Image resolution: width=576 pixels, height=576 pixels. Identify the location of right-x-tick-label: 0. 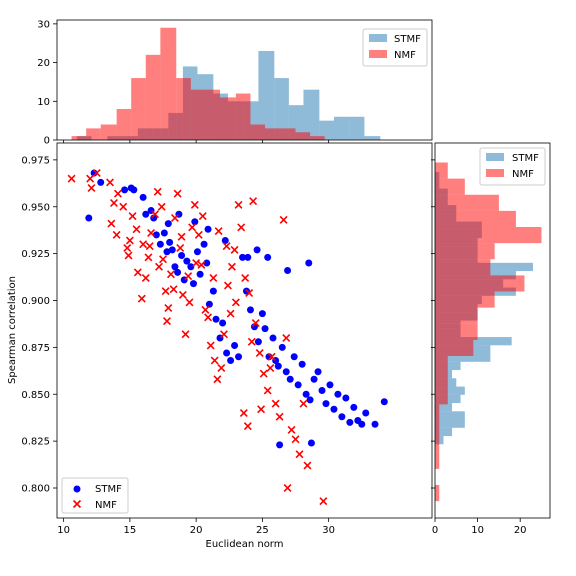
(435, 530).